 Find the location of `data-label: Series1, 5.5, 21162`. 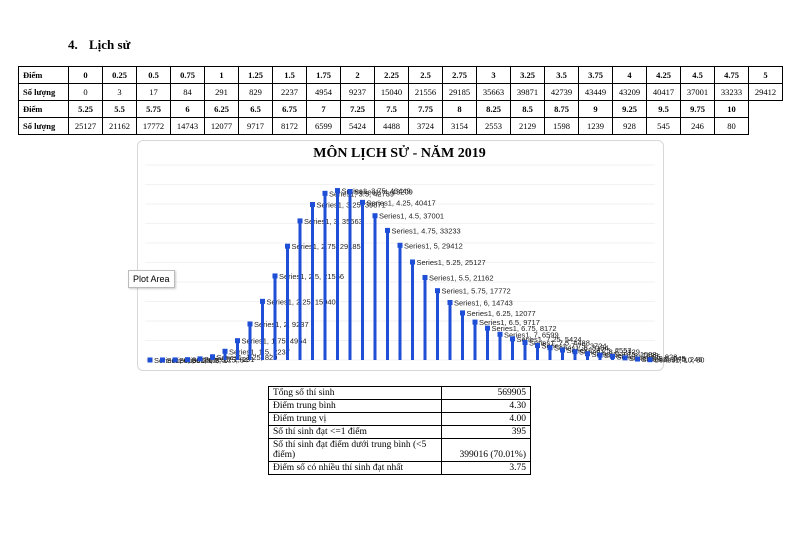

data-label: Series1, 5.5, 21162 is located at coordinates (461, 277).